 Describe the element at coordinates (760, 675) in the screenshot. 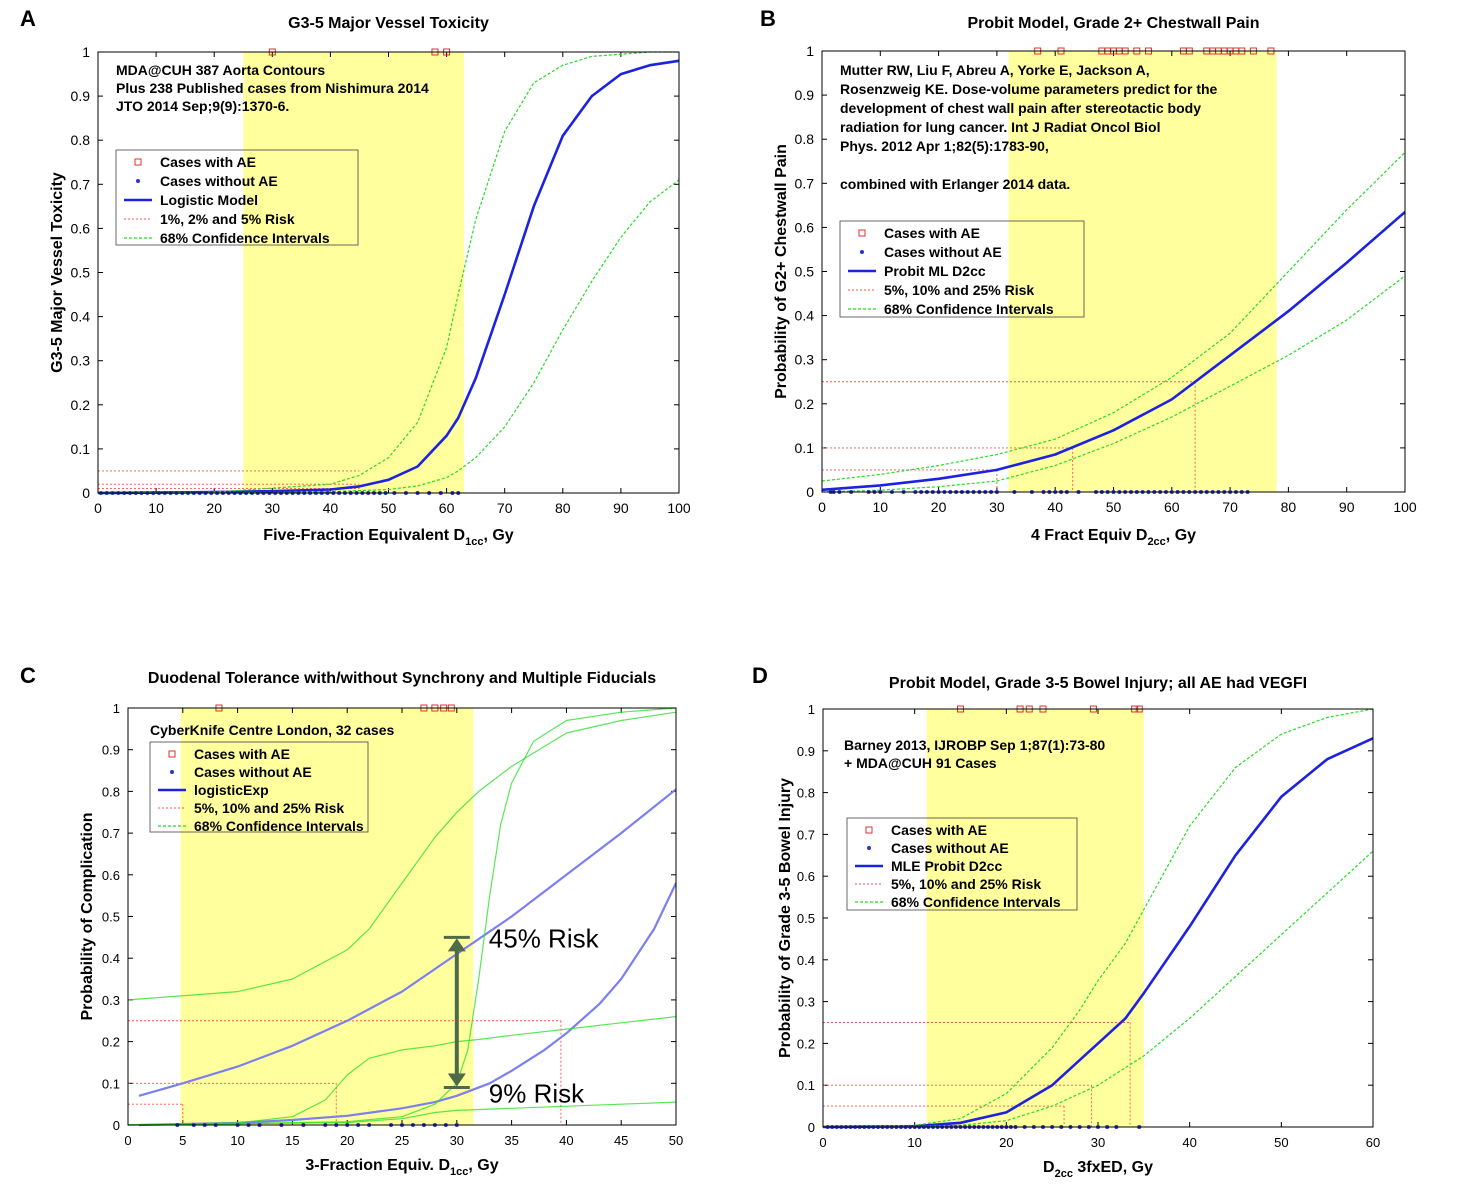

I see `panel-letter: D` at that location.